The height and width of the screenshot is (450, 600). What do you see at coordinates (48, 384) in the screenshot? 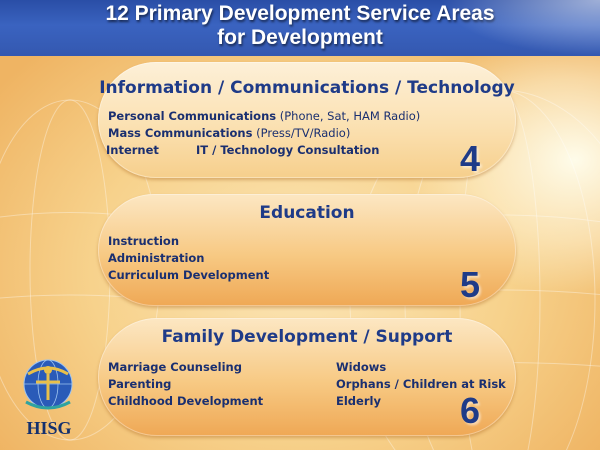
I see `globe-figure-icon` at bounding box center [48, 384].